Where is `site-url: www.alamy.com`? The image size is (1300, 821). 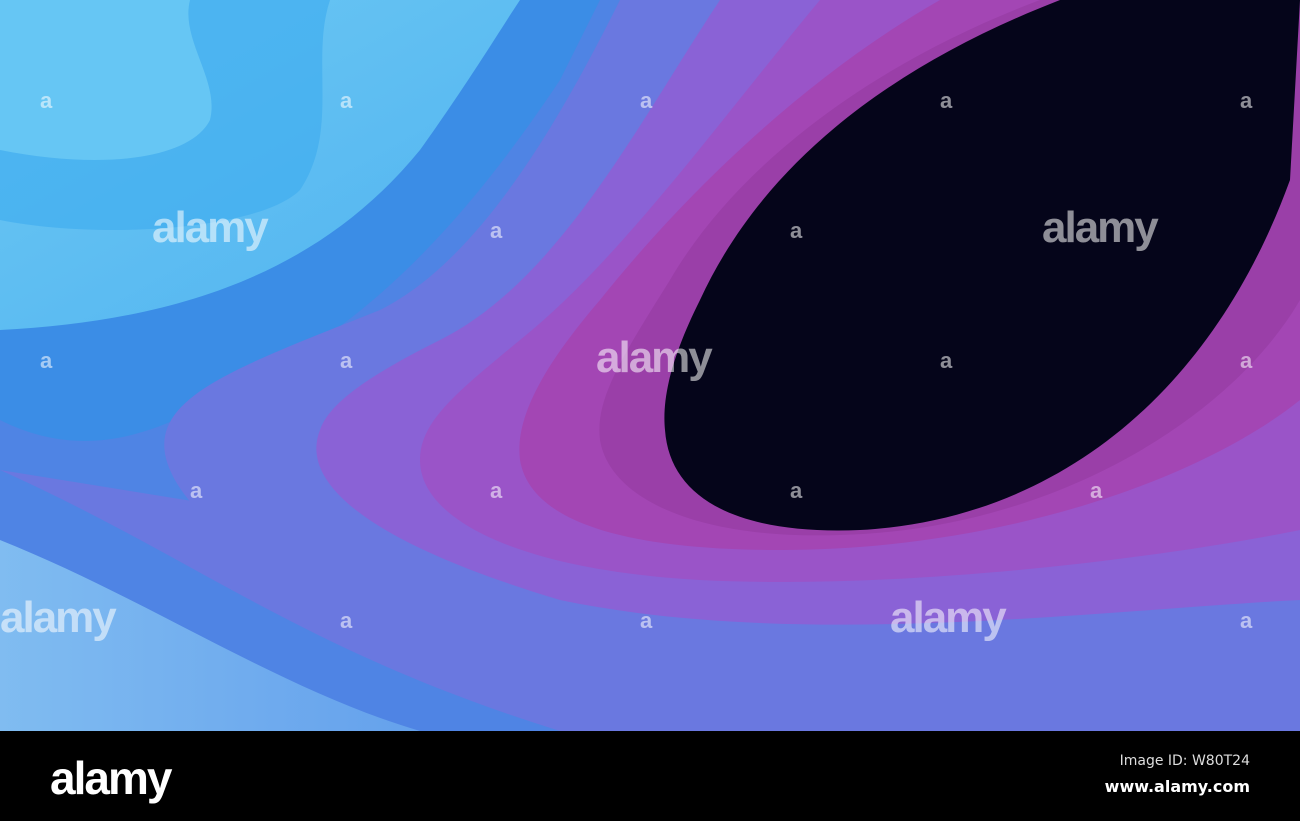 site-url: www.alamy.com is located at coordinates (1177, 786).